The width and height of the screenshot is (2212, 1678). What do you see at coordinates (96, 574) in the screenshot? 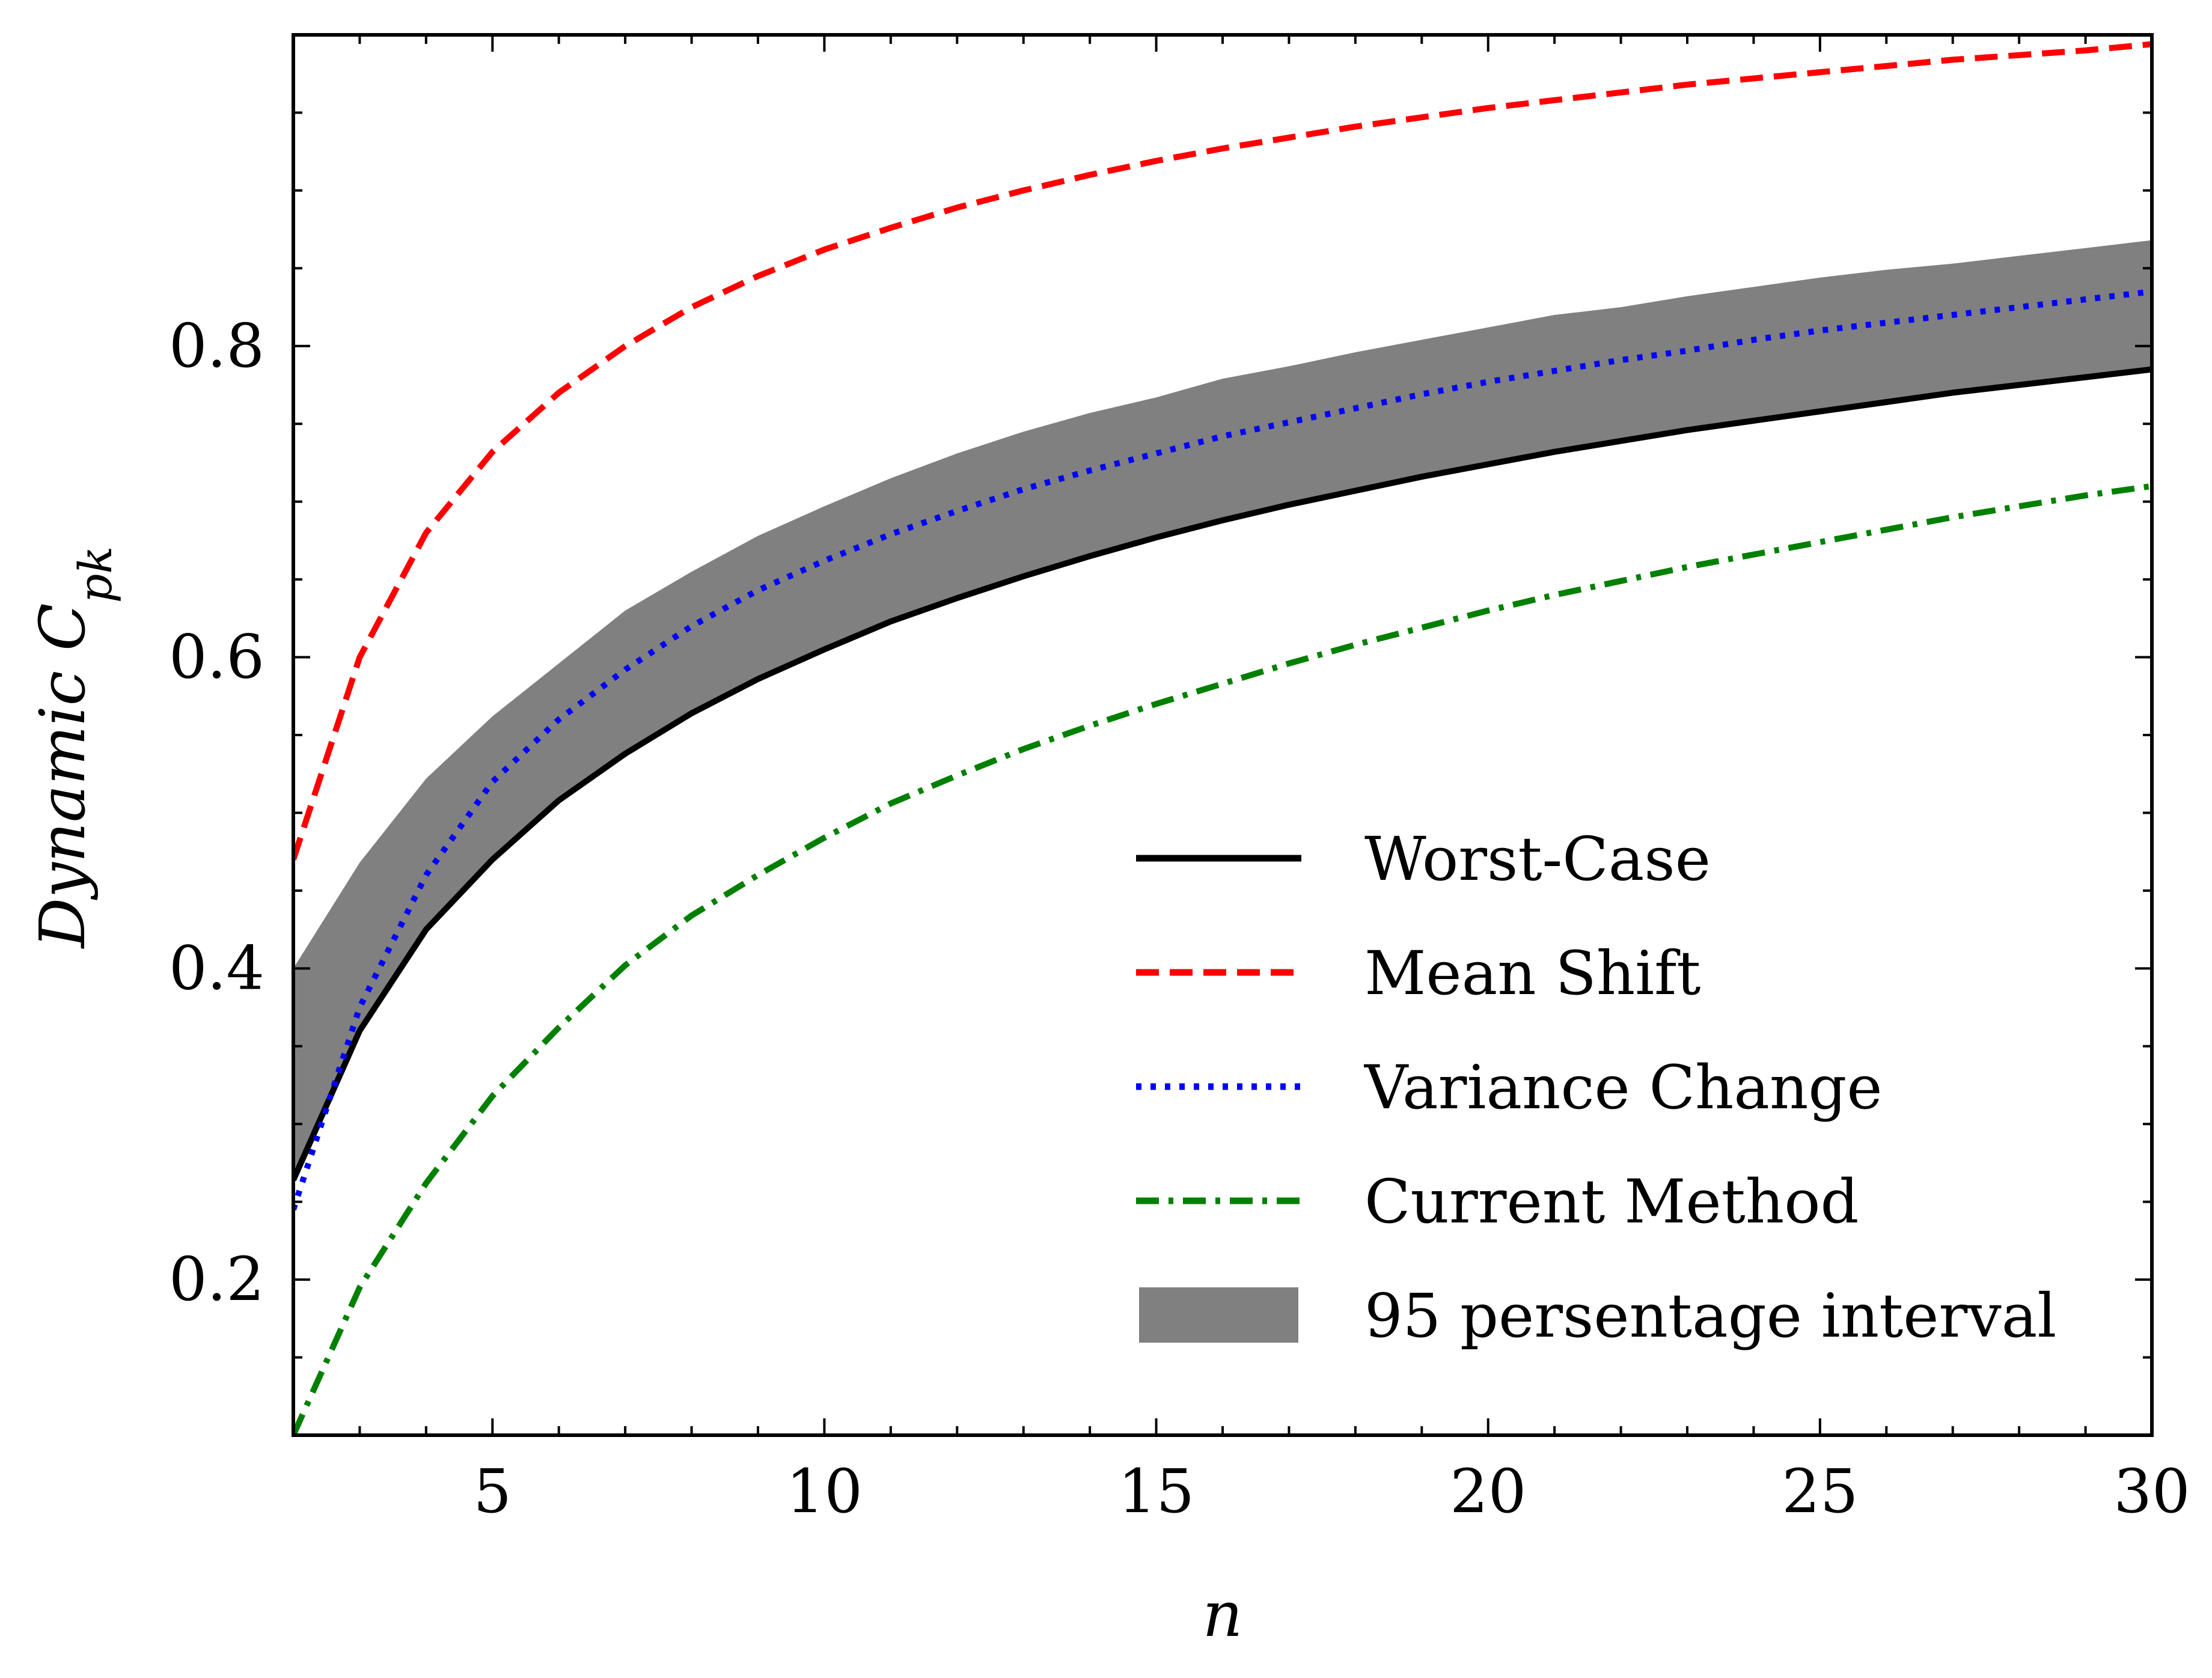
I see `y-axis-title-subscript: pk` at bounding box center [96, 574].